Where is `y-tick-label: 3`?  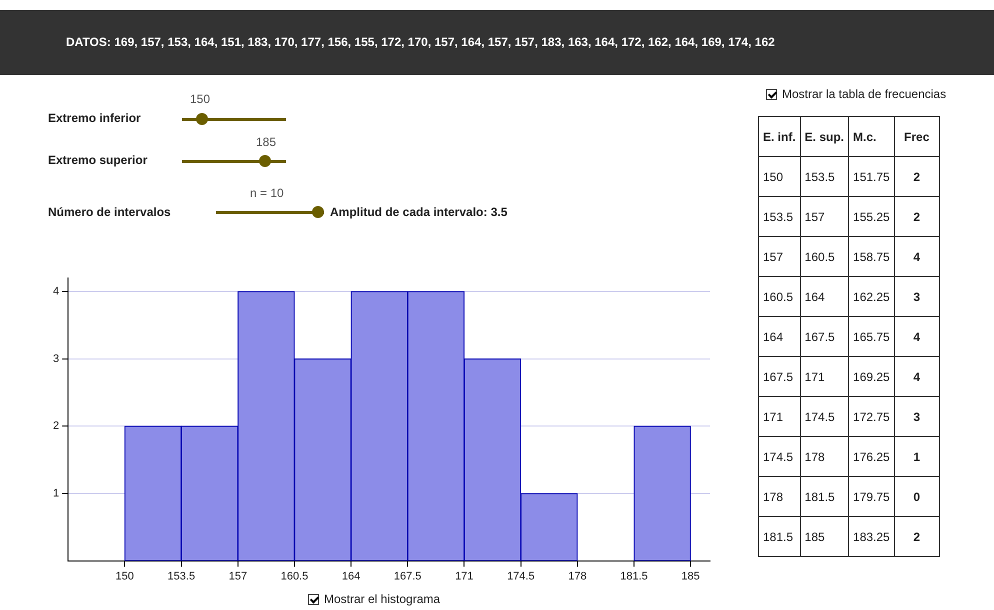
y-tick-label: 3 is located at coordinates (56, 358).